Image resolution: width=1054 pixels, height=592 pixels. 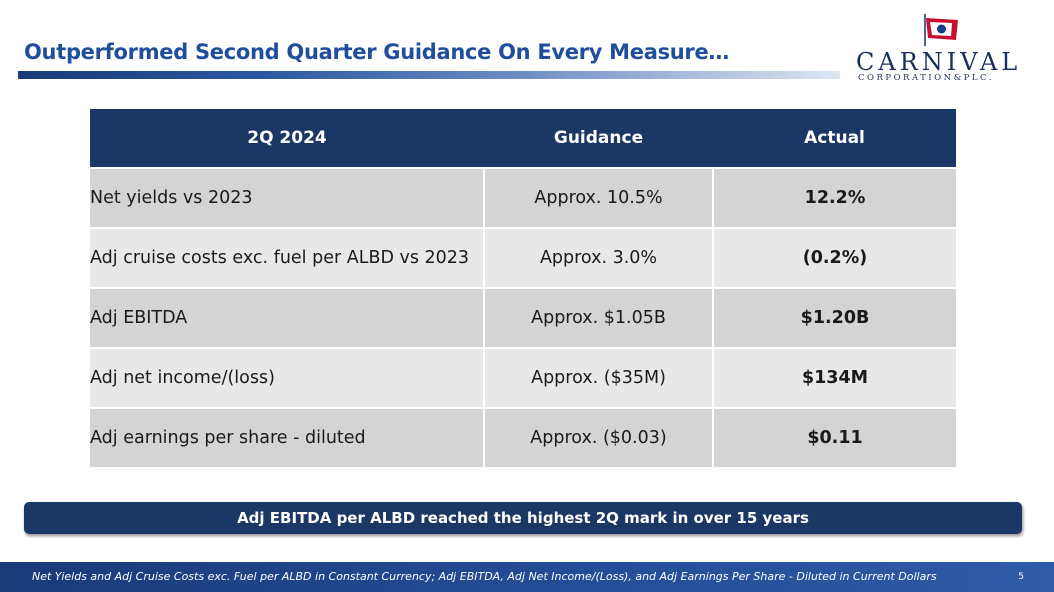 I want to click on title-underline, so click(x=429, y=75).